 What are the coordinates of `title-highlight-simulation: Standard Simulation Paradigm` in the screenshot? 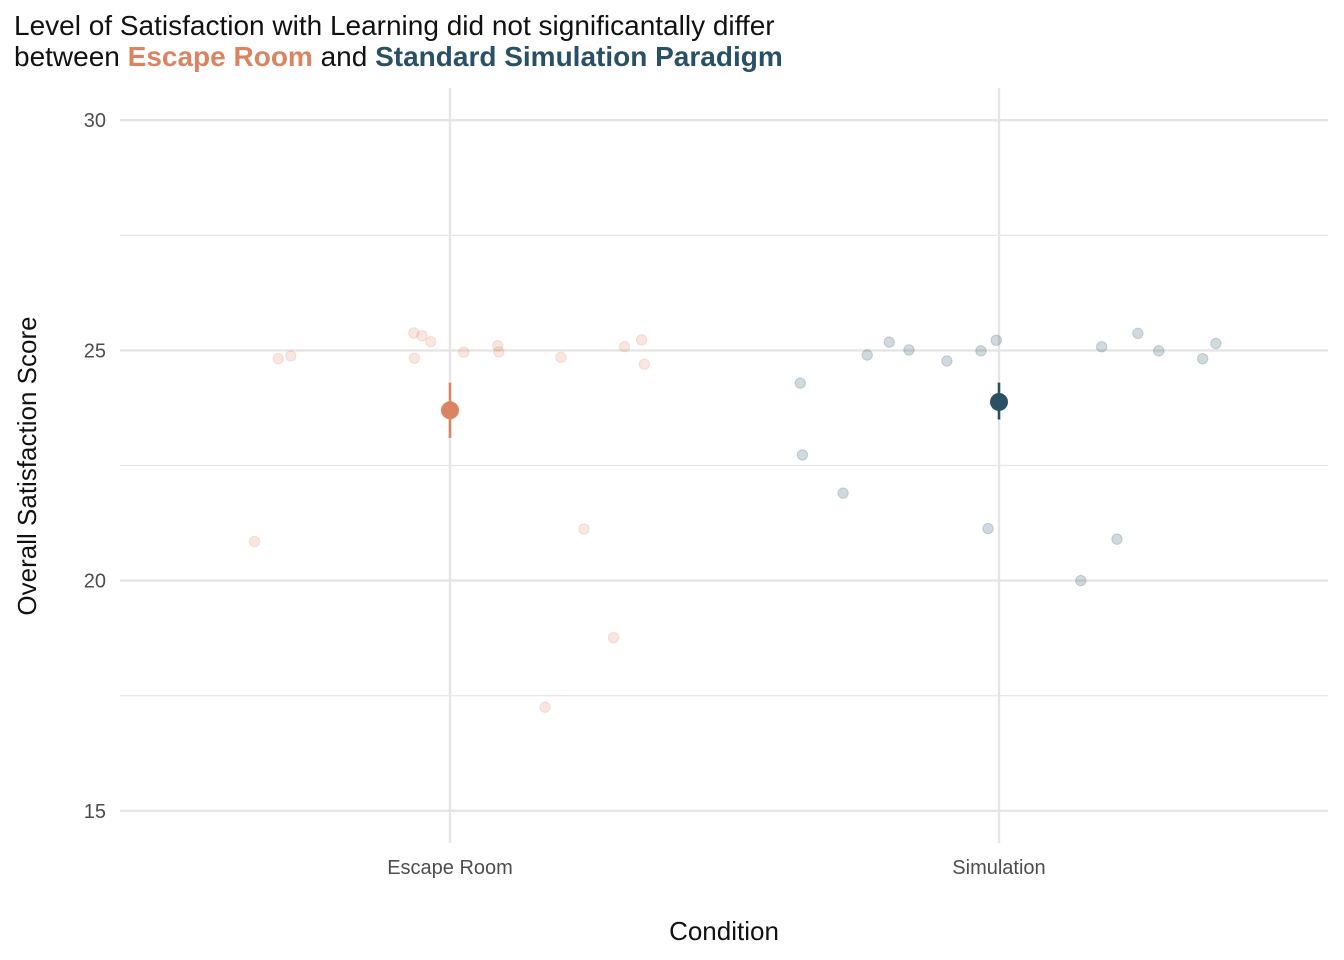 It's located at (579, 56).